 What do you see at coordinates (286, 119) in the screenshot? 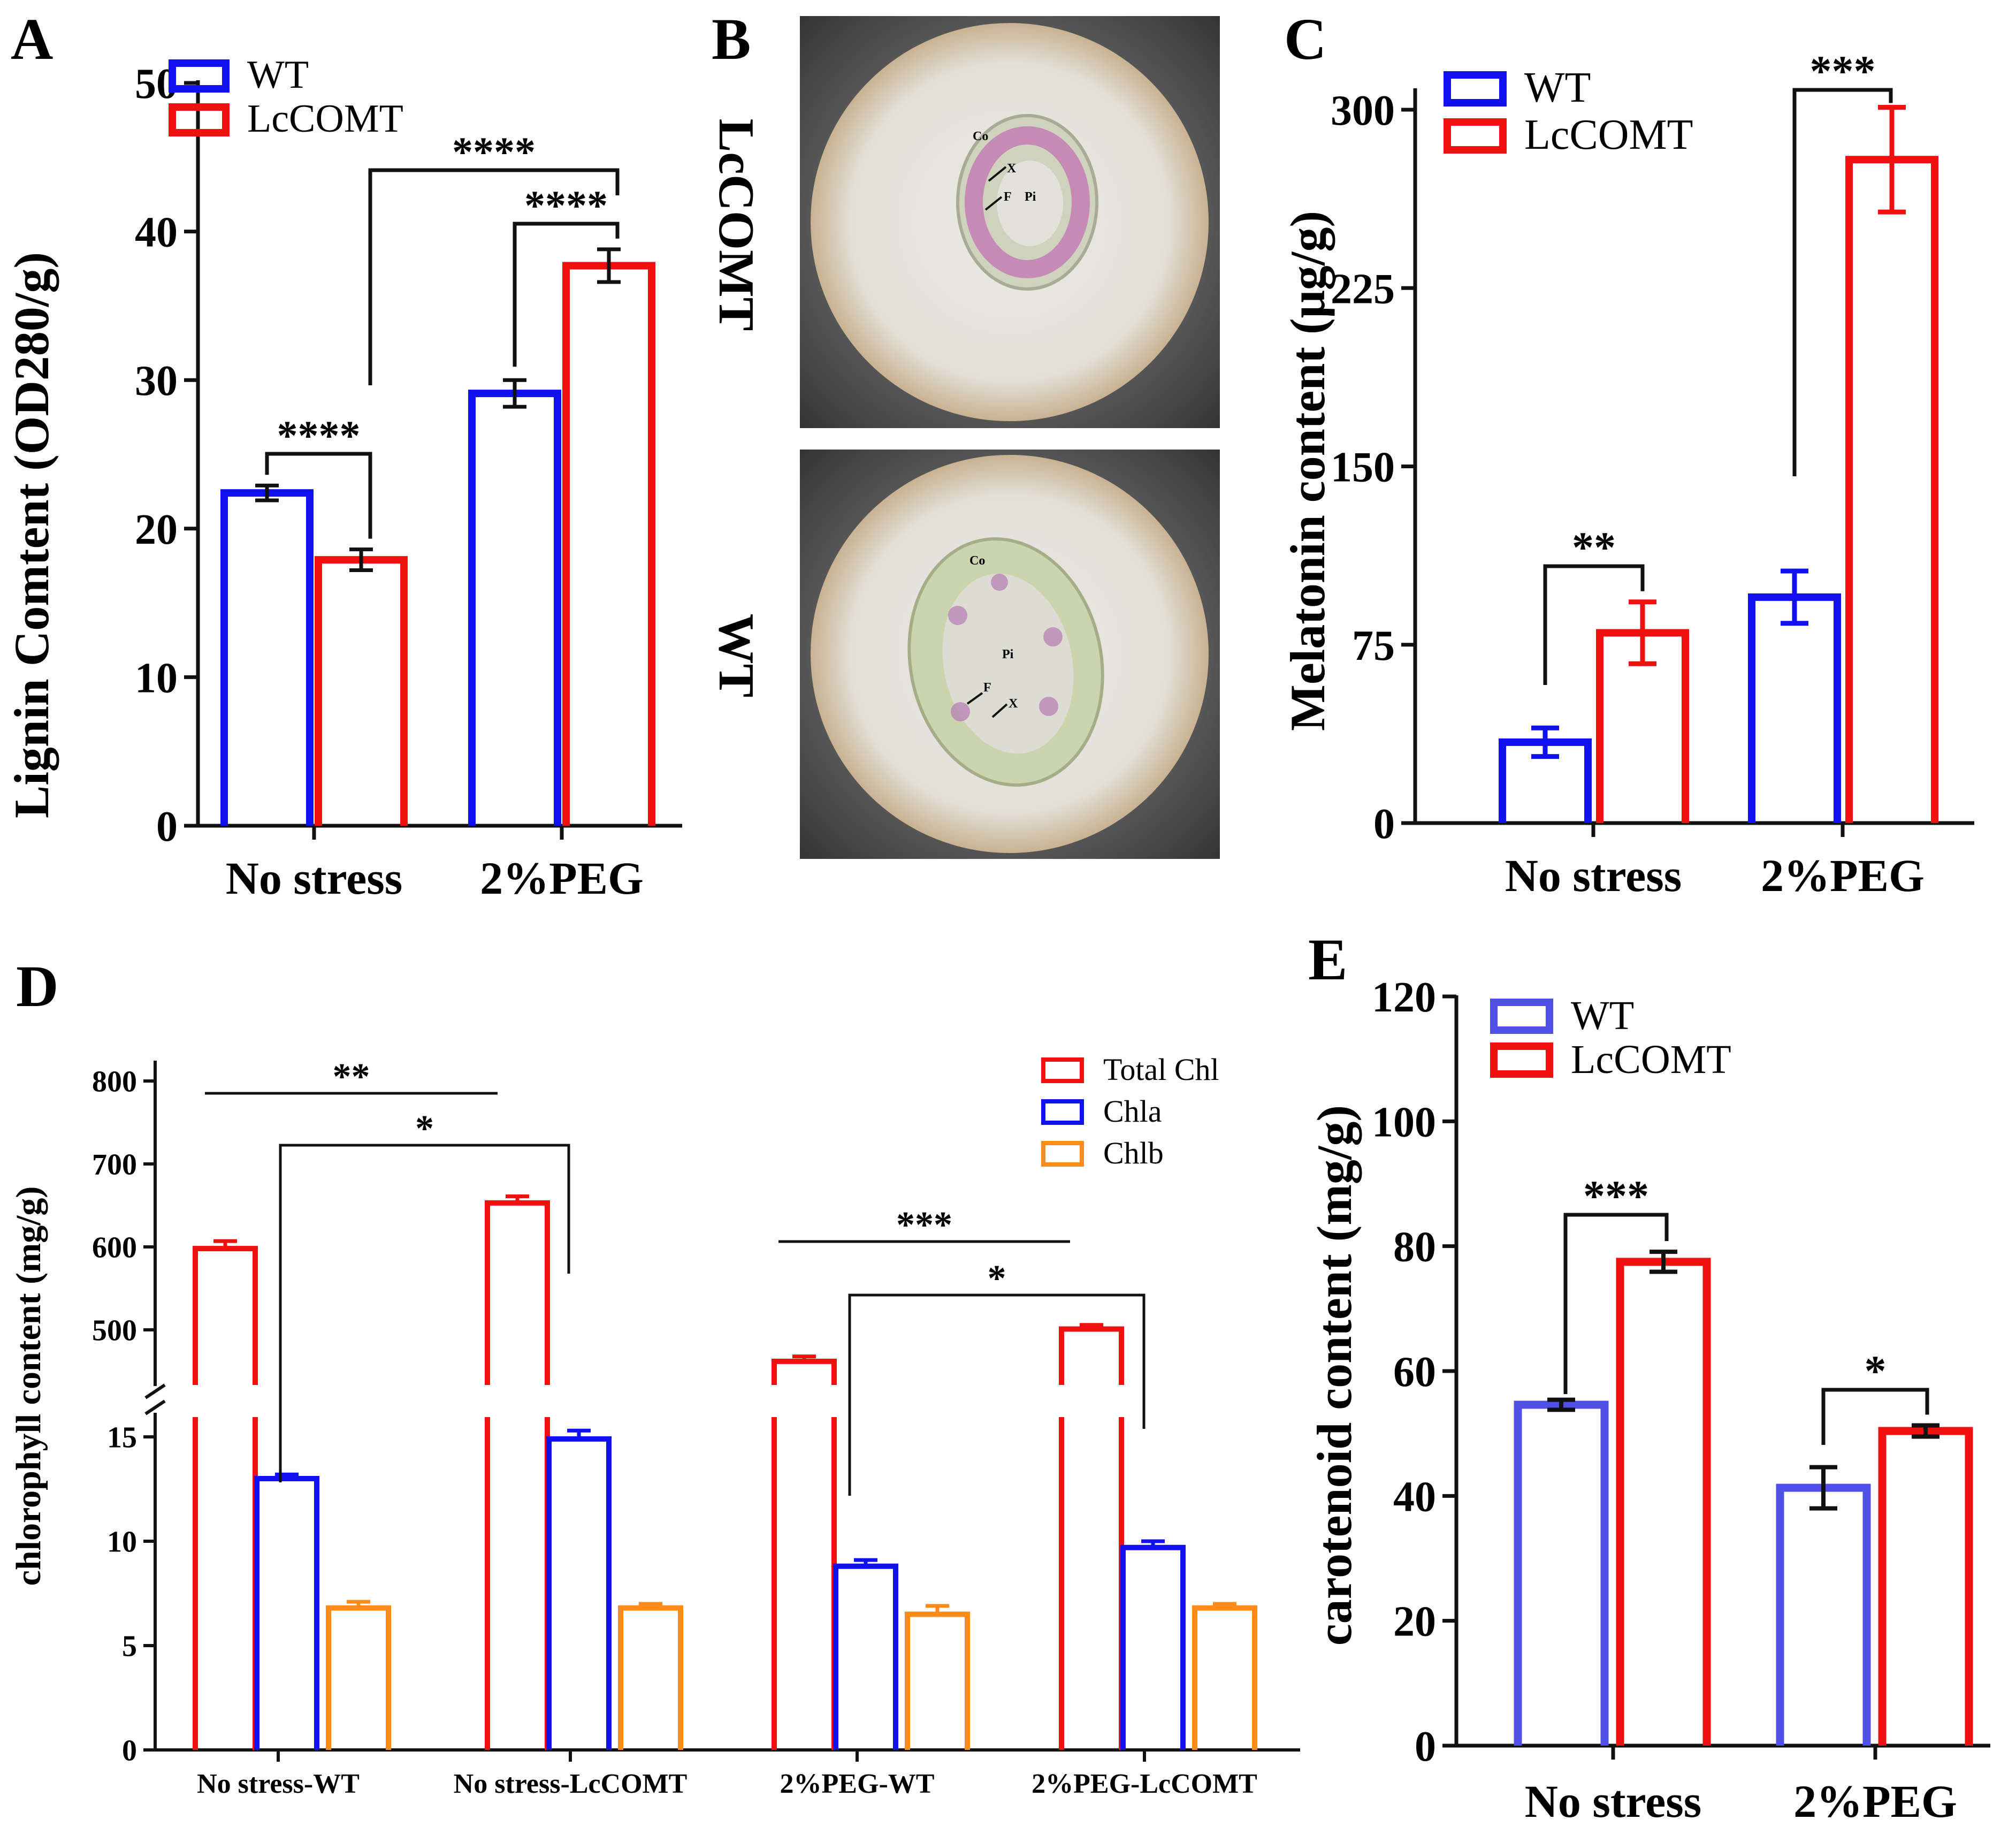
I see `panel-a-legend-item: LcCOMT` at bounding box center [286, 119].